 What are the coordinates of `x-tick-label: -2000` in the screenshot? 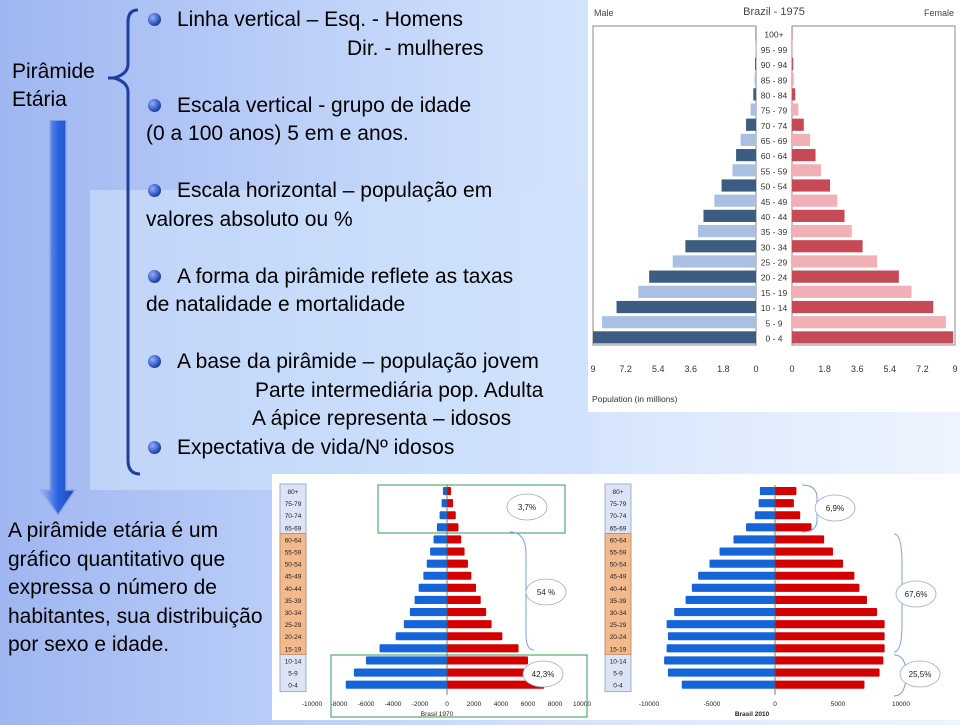 It's located at (420, 704).